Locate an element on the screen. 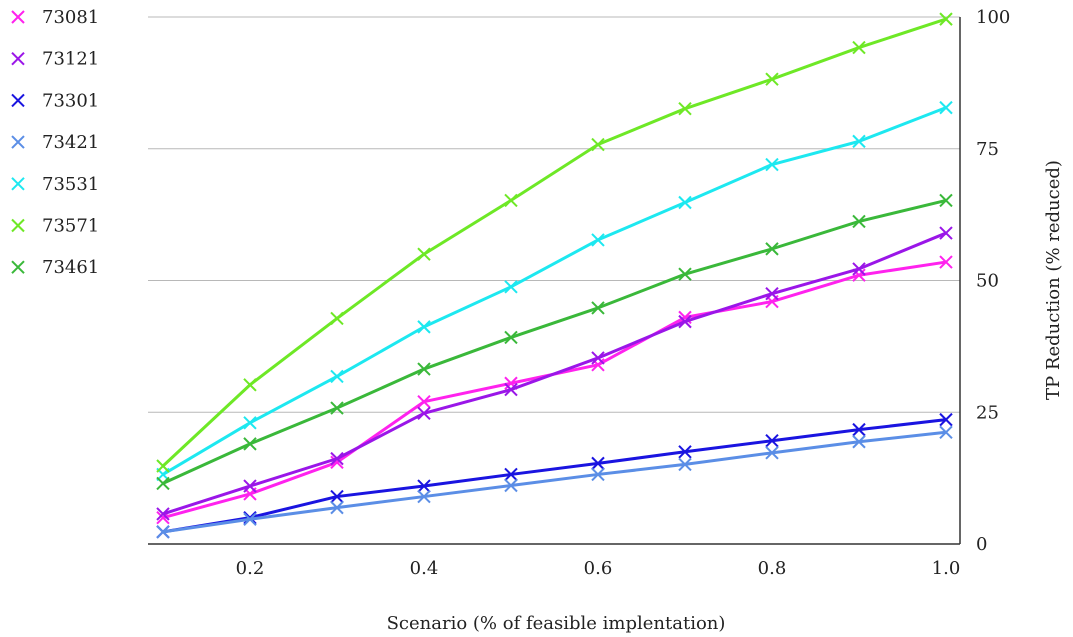 The height and width of the screenshot is (637, 1073). legend-label: 73461 is located at coordinates (70, 267).